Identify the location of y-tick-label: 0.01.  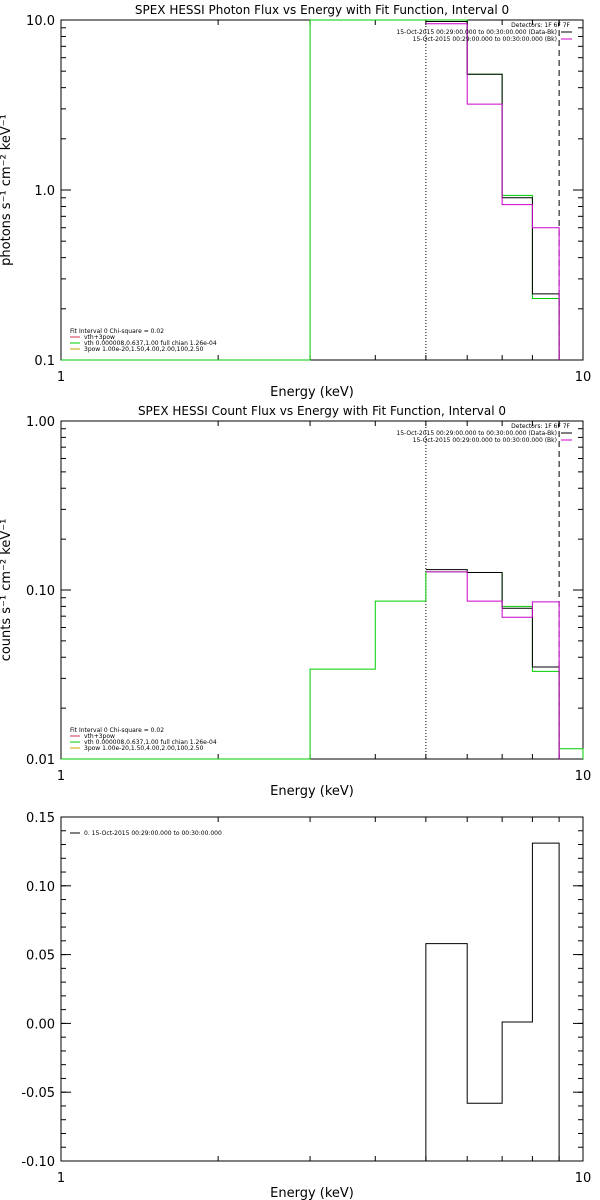
(40, 760).